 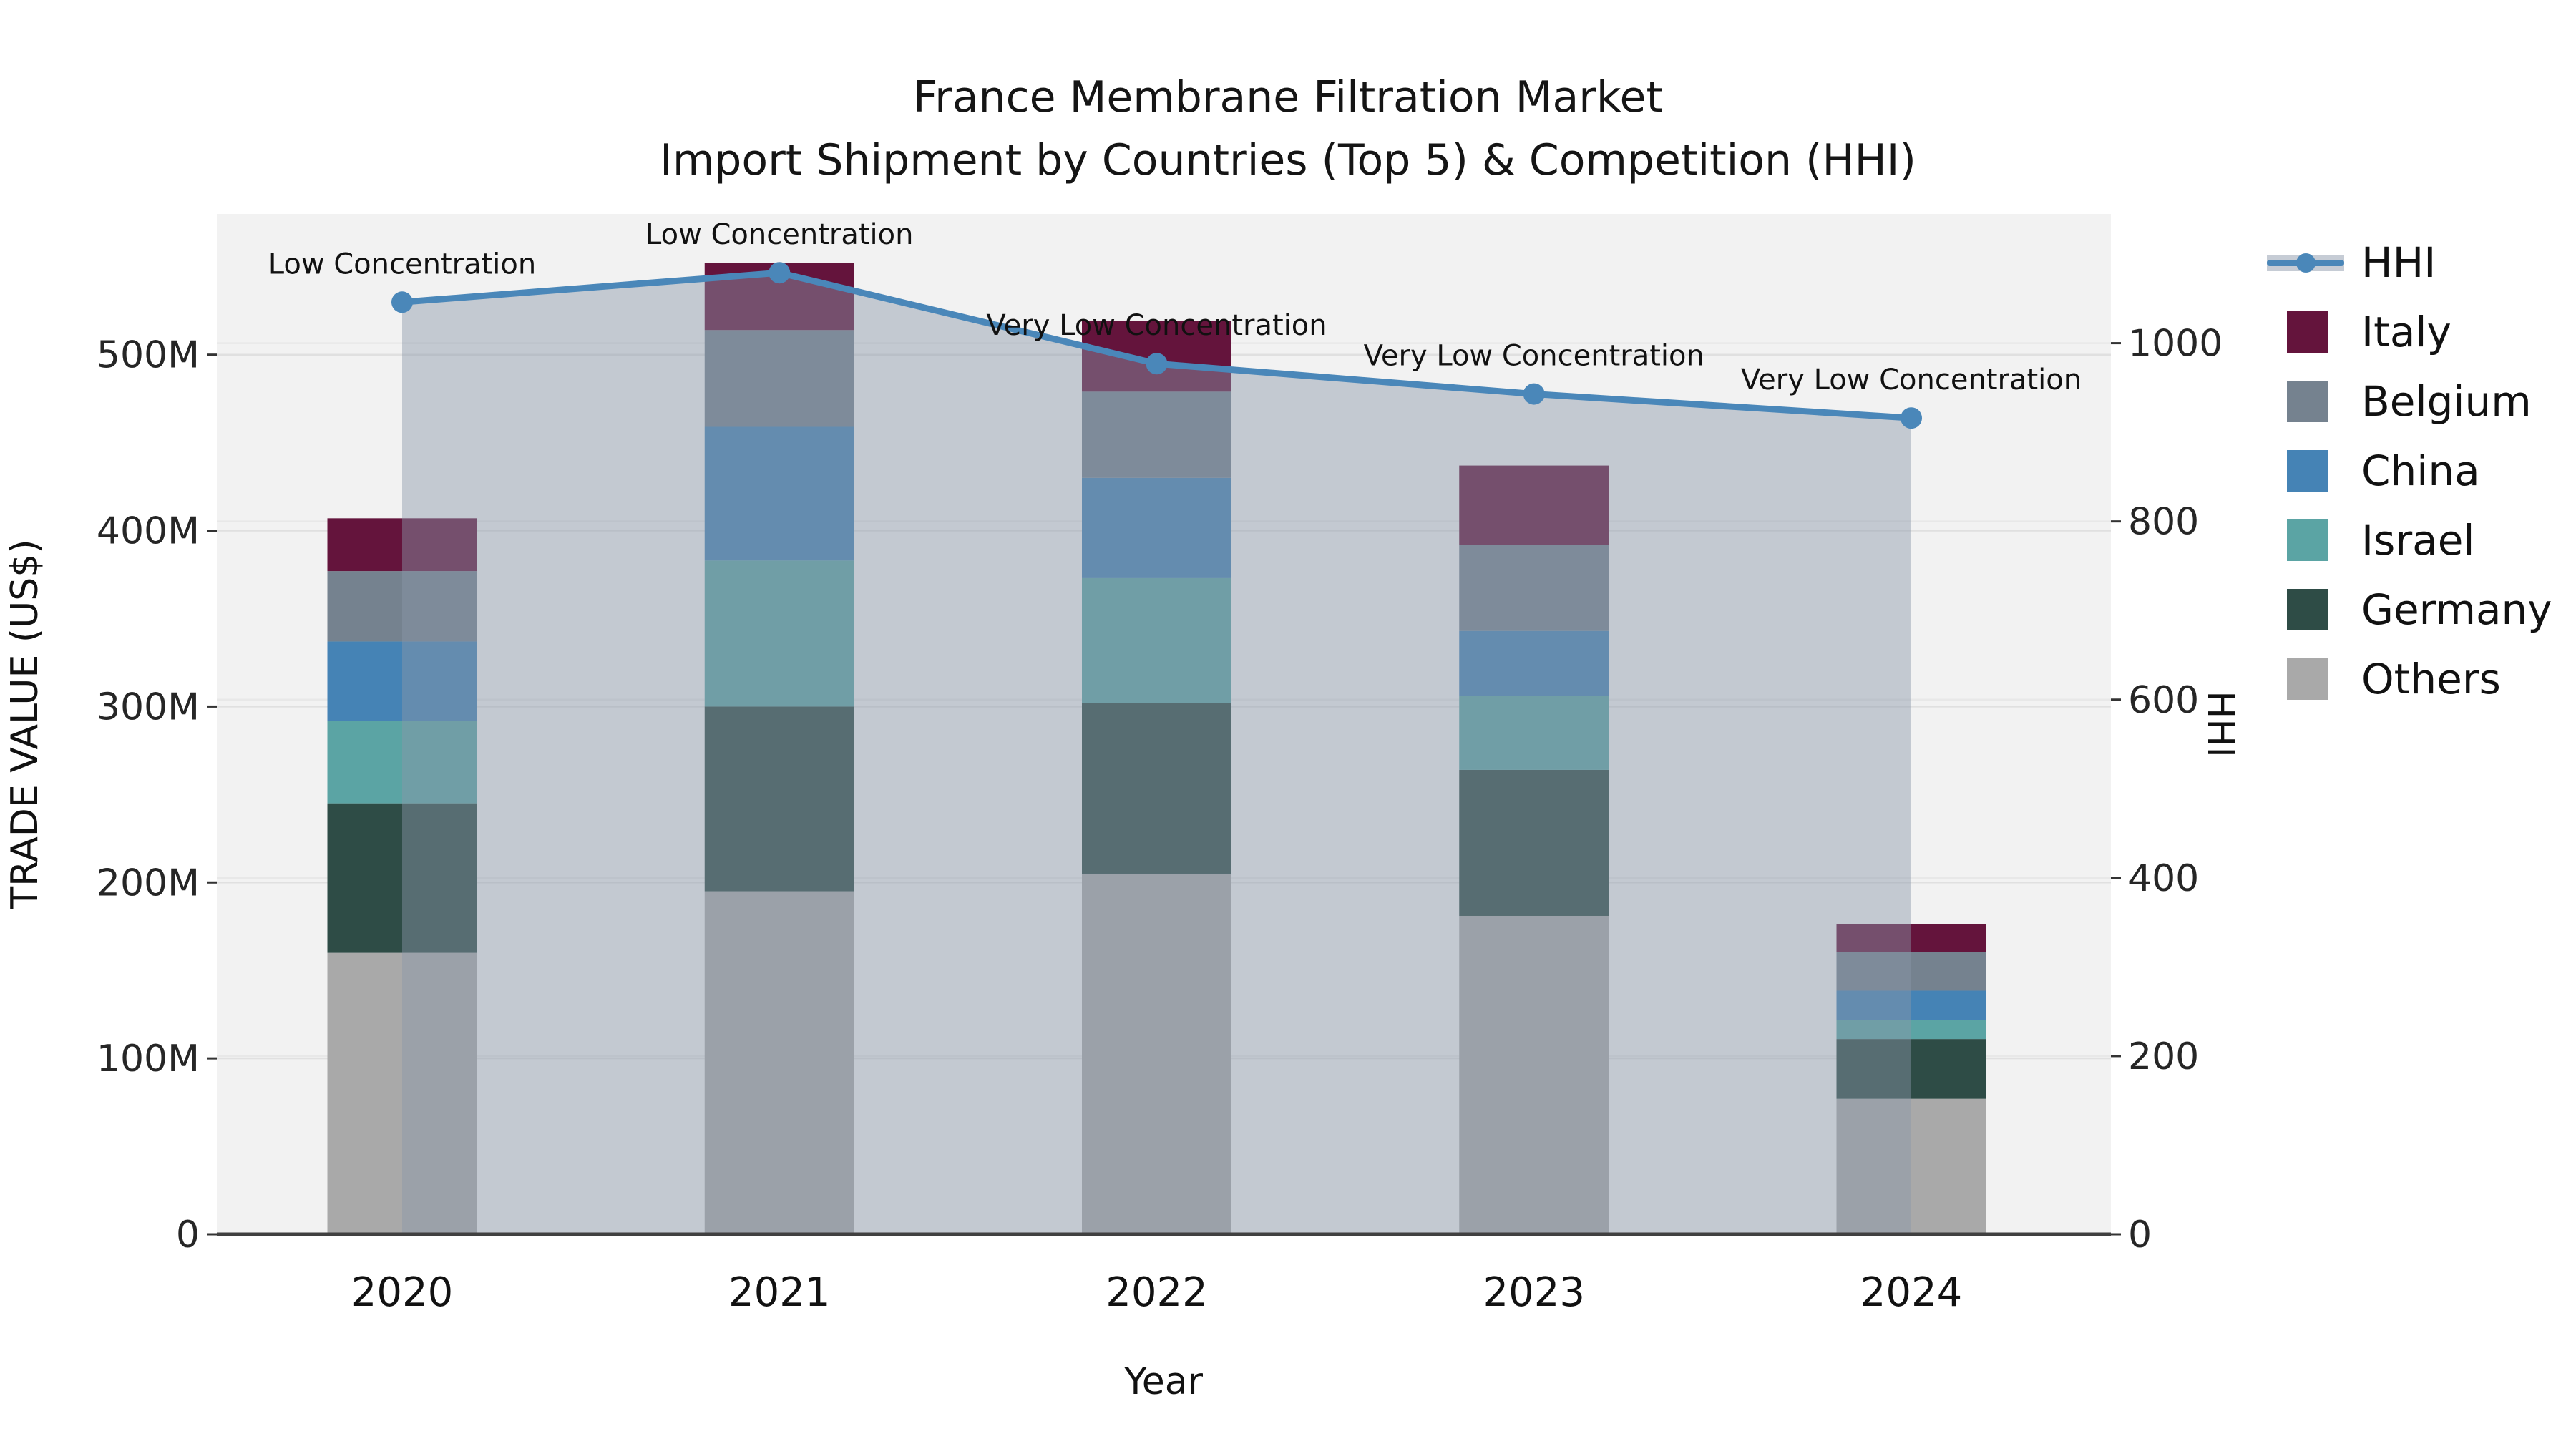 What do you see at coordinates (2163, 522) in the screenshot?
I see `y-right-tick-label: 800` at bounding box center [2163, 522].